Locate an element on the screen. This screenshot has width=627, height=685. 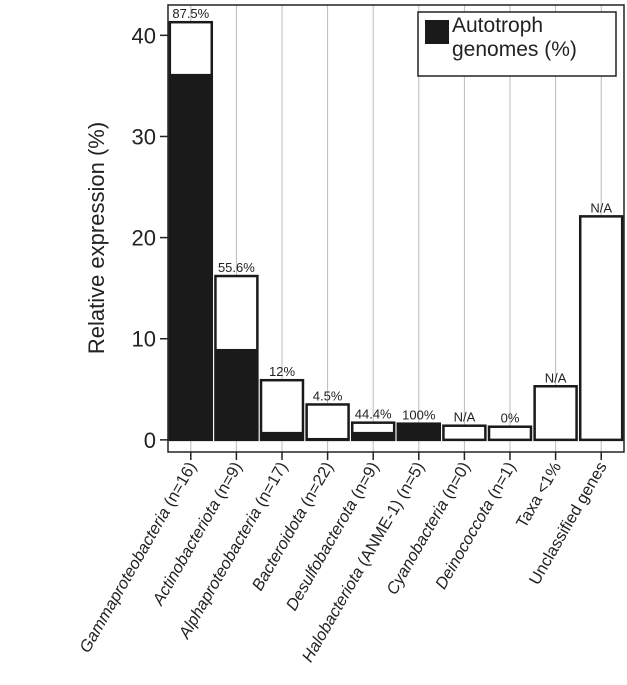
legend-box is located at coordinates (517, 44).